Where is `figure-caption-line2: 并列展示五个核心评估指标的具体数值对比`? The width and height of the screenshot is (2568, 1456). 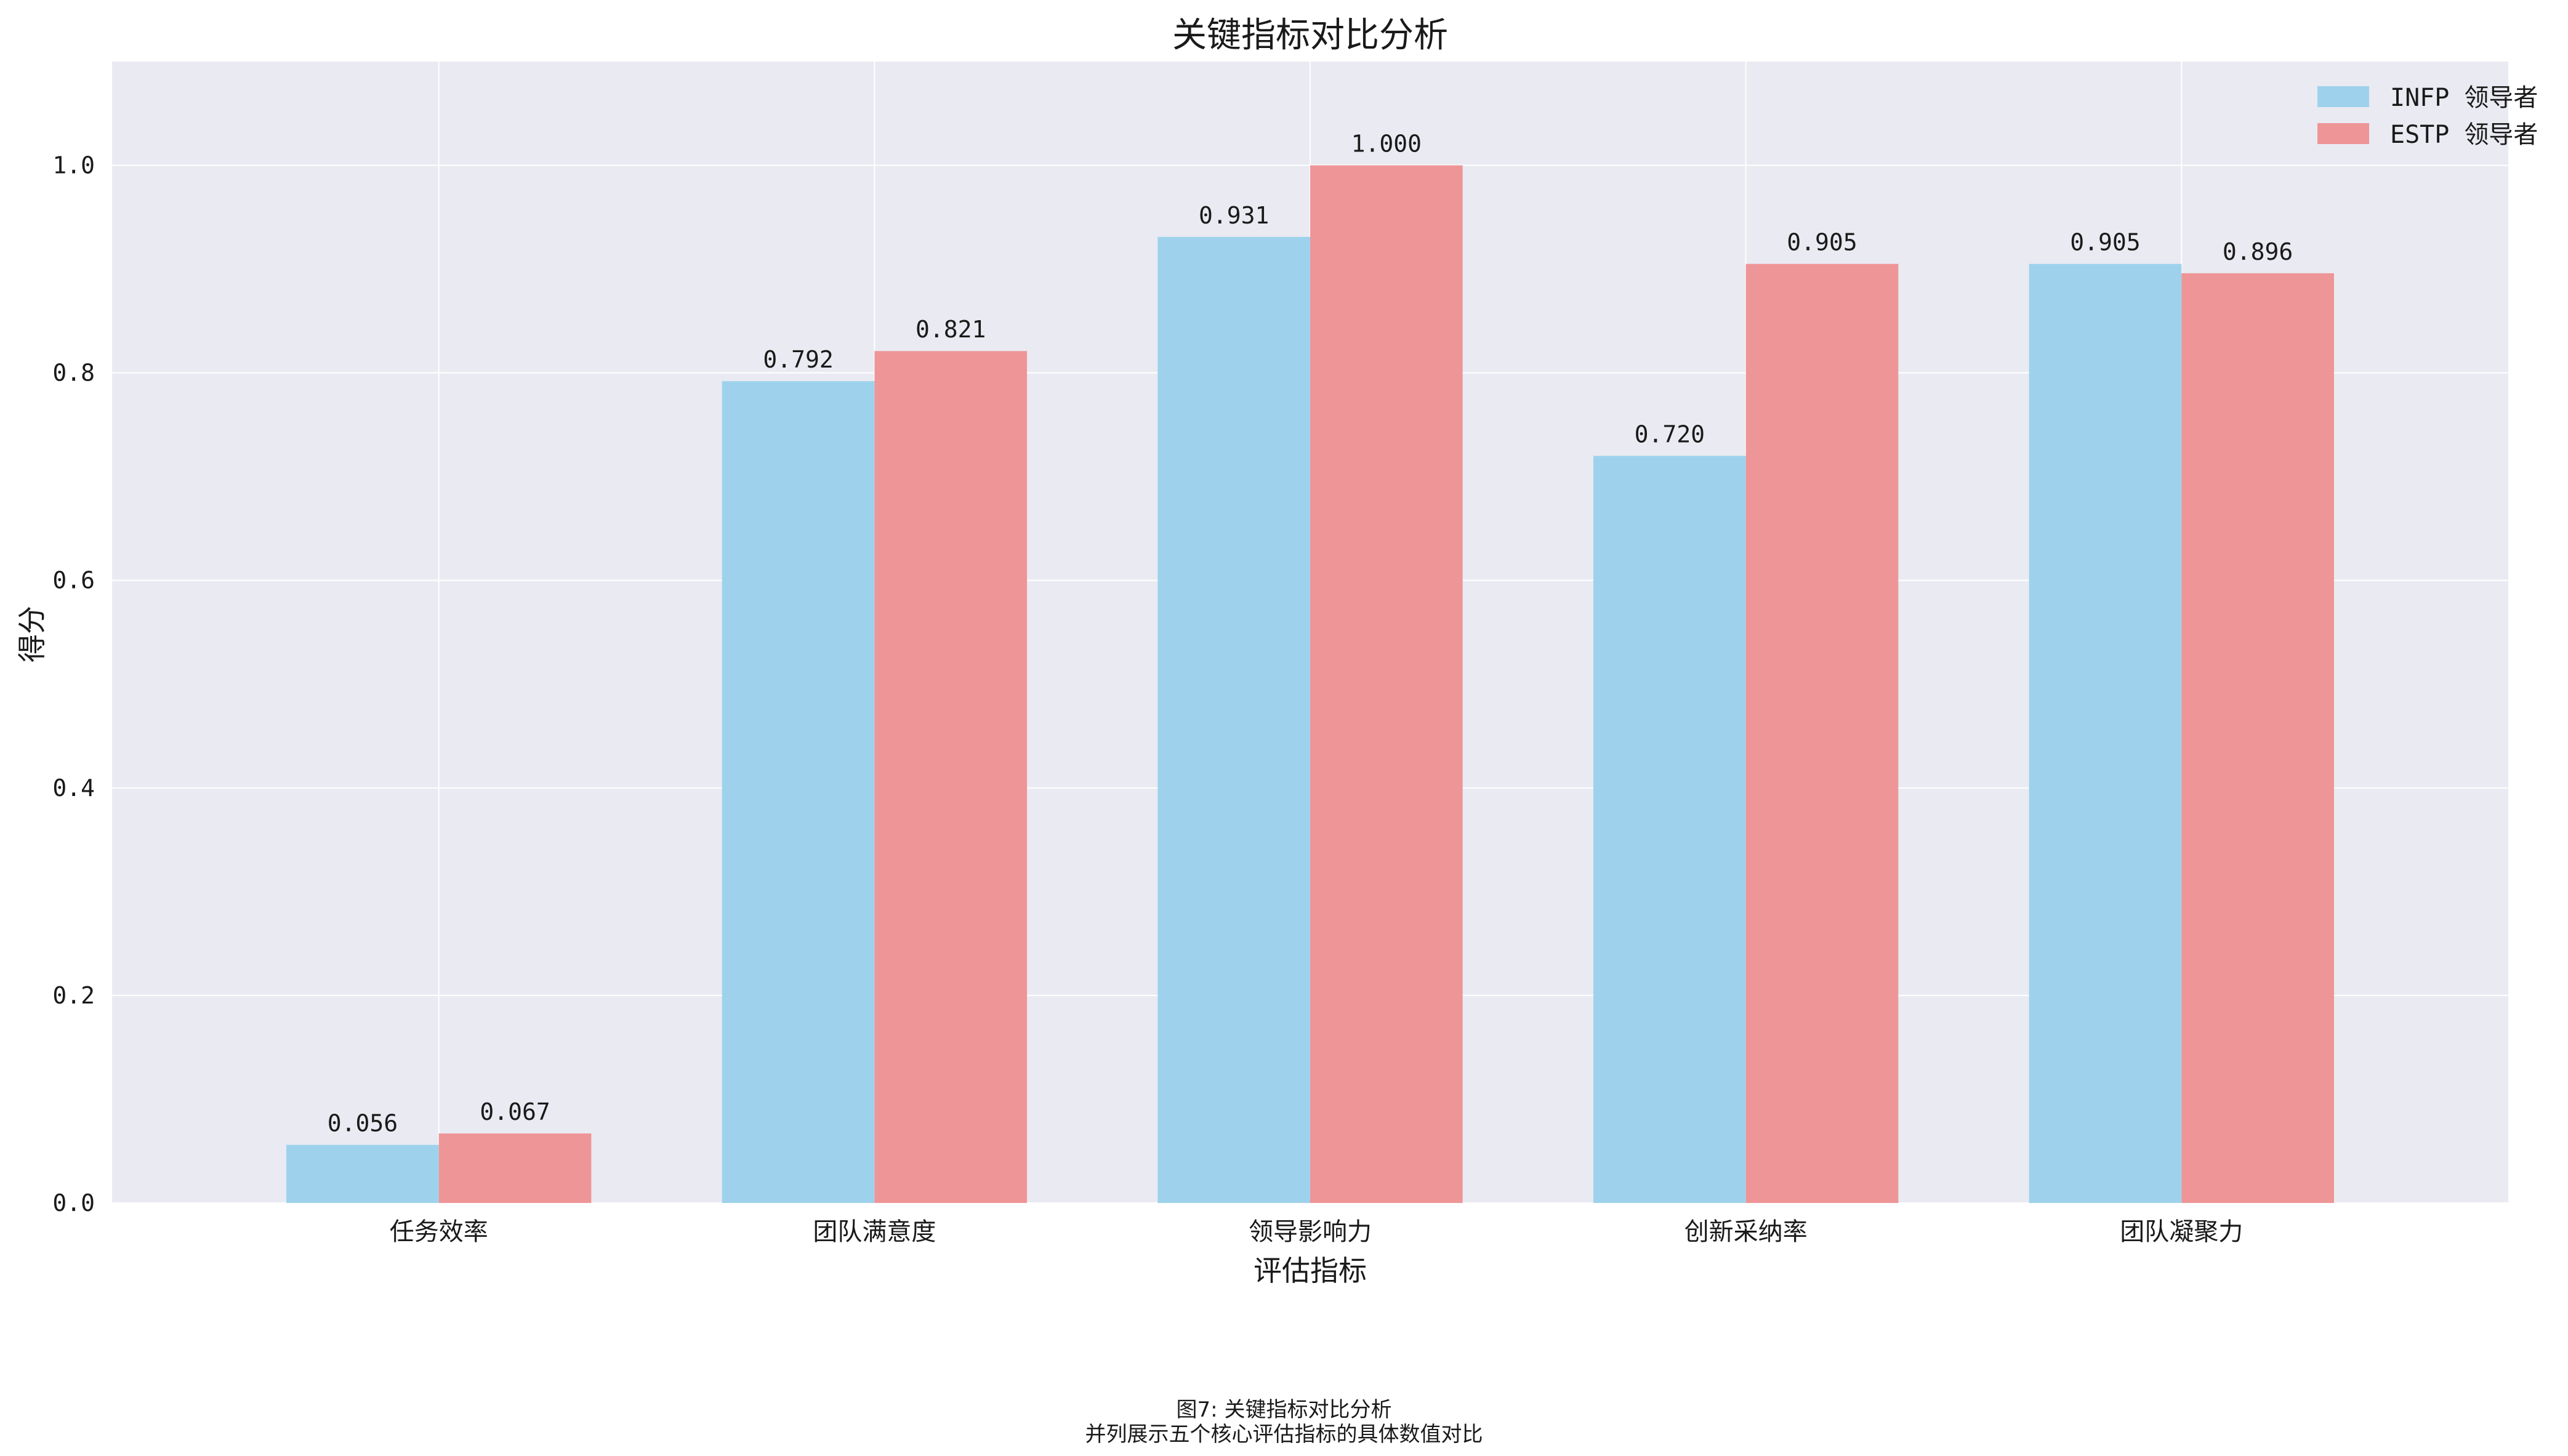
figure-caption-line2: 并列展示五个核心评估指标的具体数值对比 is located at coordinates (1284, 1434).